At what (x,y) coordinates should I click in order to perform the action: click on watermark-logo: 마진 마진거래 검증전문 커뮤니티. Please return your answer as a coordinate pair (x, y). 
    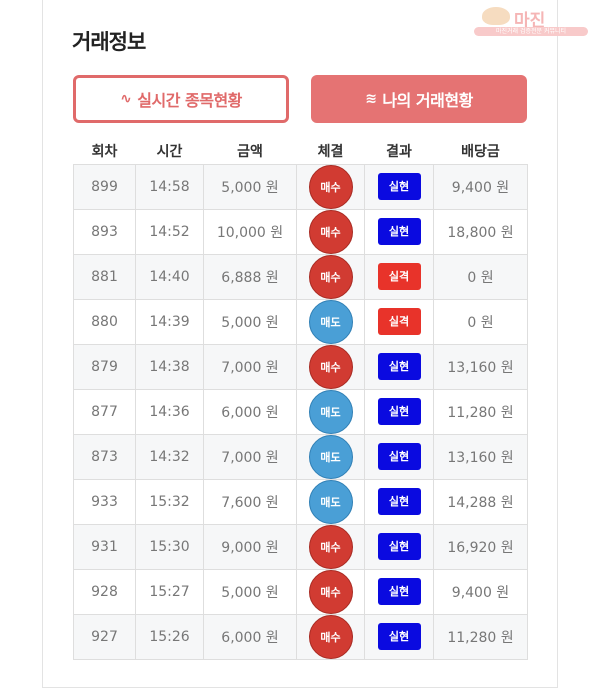
    Looking at the image, I should click on (532, 21).